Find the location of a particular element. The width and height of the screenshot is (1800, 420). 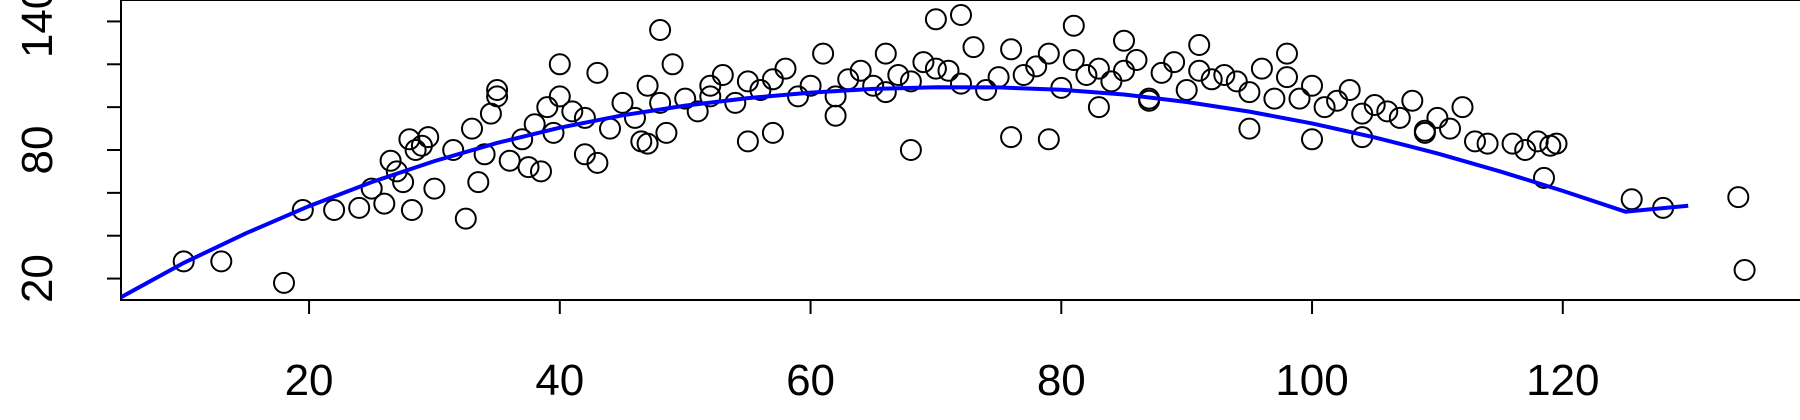

x-tick-label: 40 is located at coordinates (559, 380).